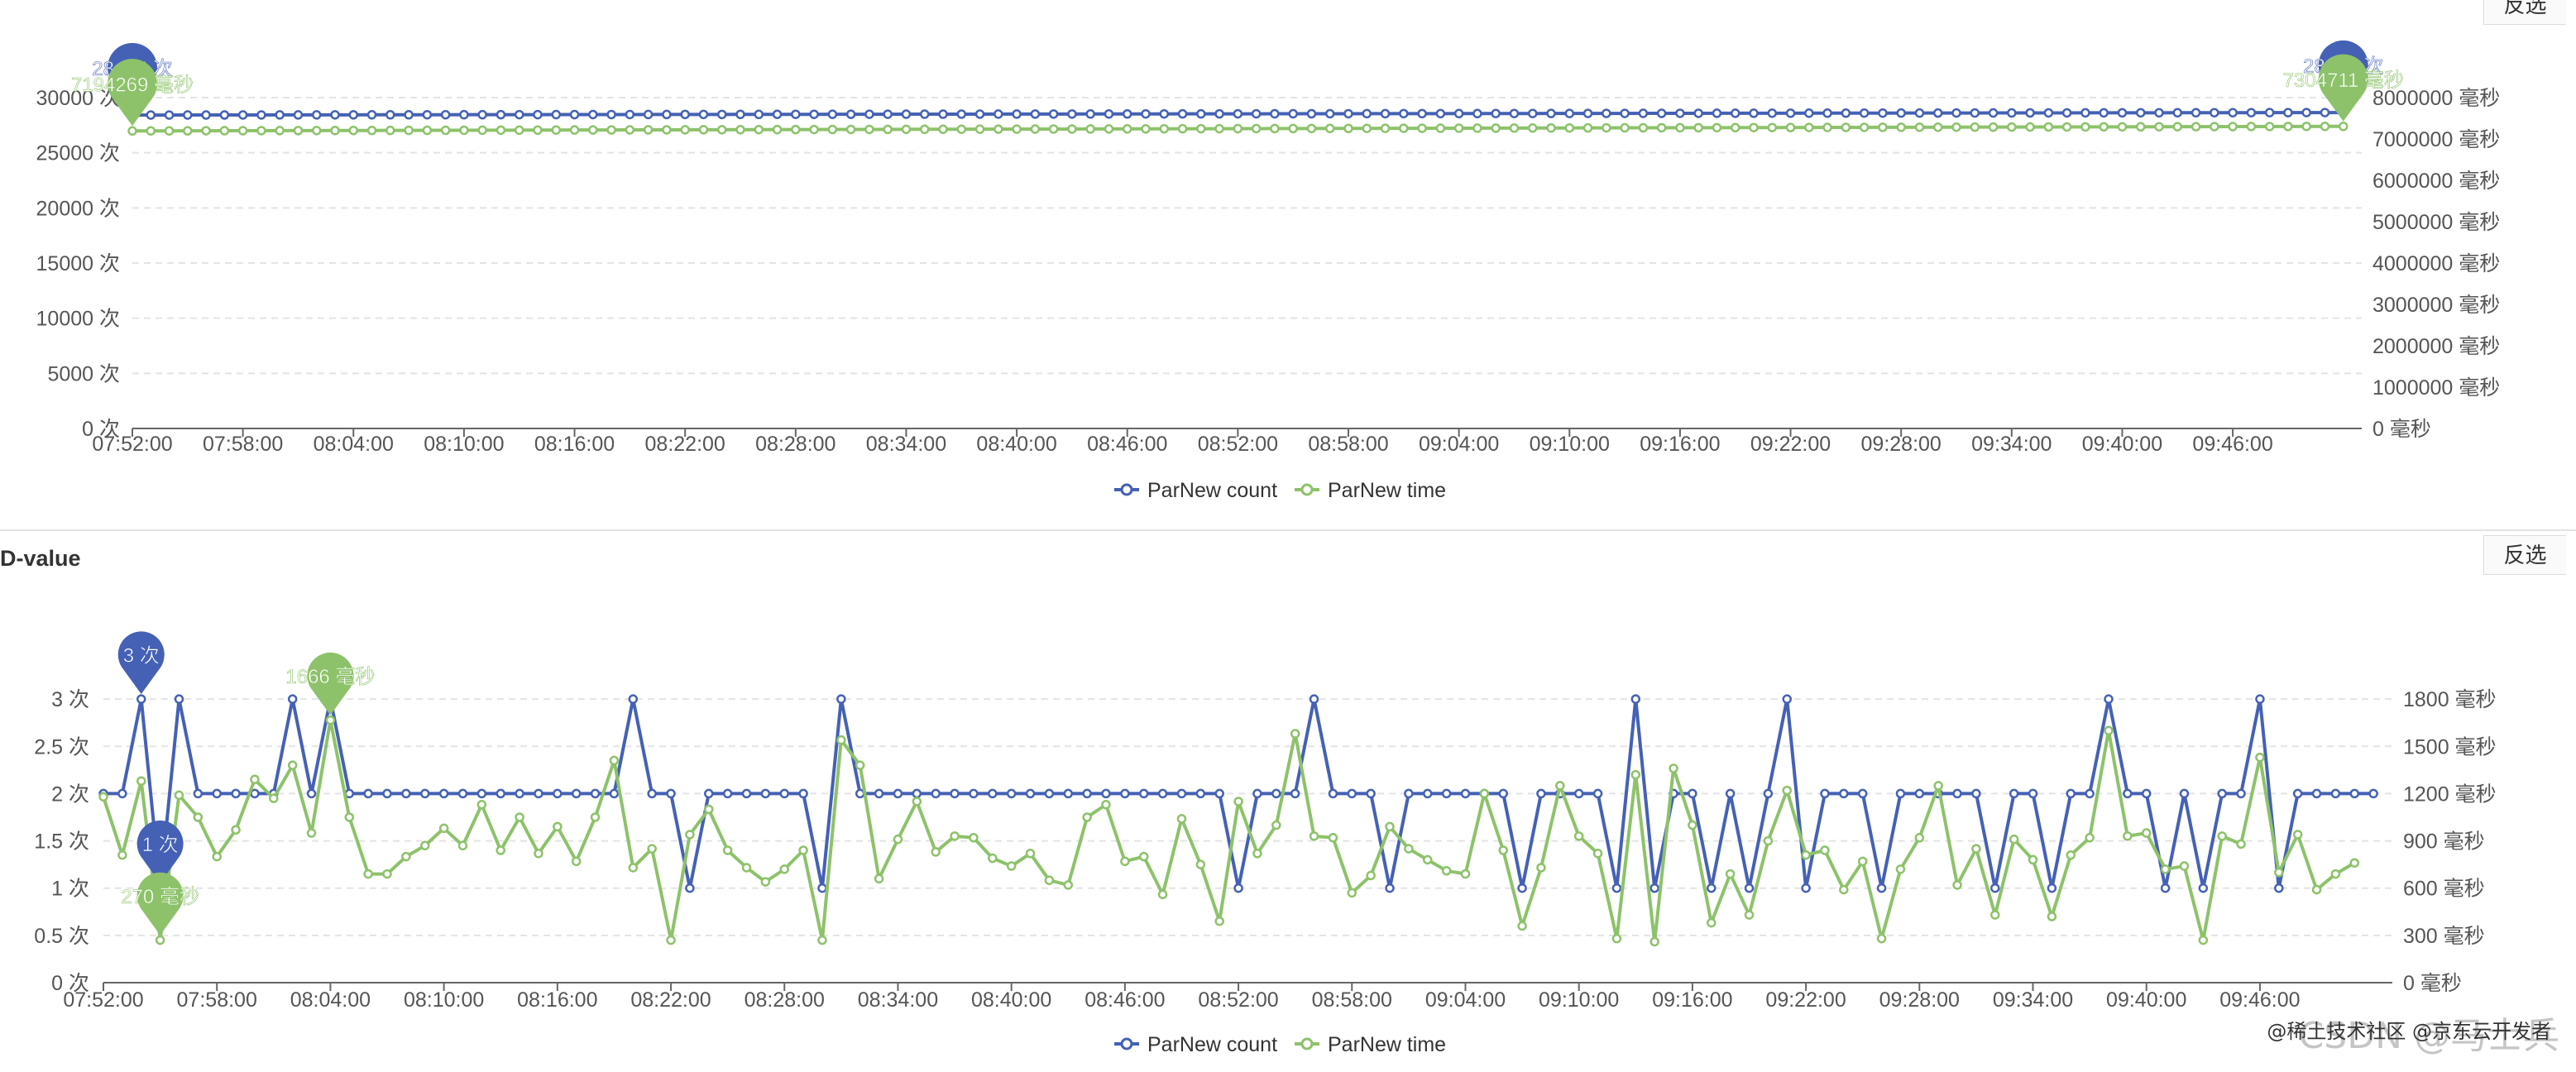 This screenshot has width=2576, height=1072. I want to click on y-right-tick-label: 7000000 毫秒, so click(2436, 139).